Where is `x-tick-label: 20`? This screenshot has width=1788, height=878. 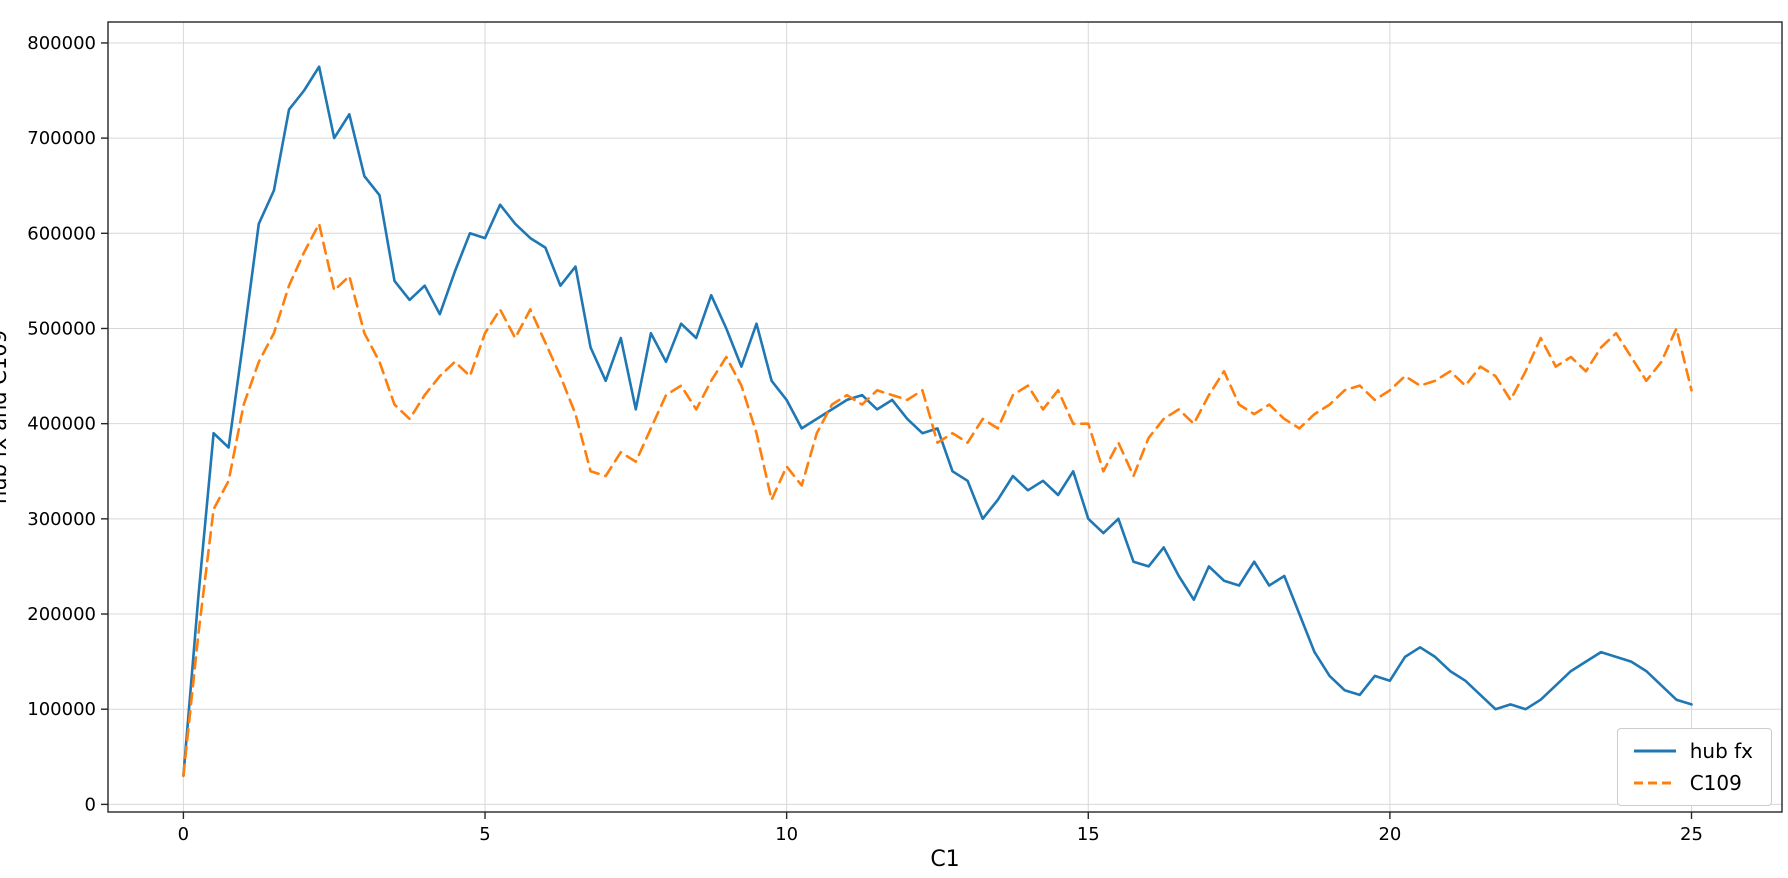
x-tick-label: 20 is located at coordinates (1389, 834).